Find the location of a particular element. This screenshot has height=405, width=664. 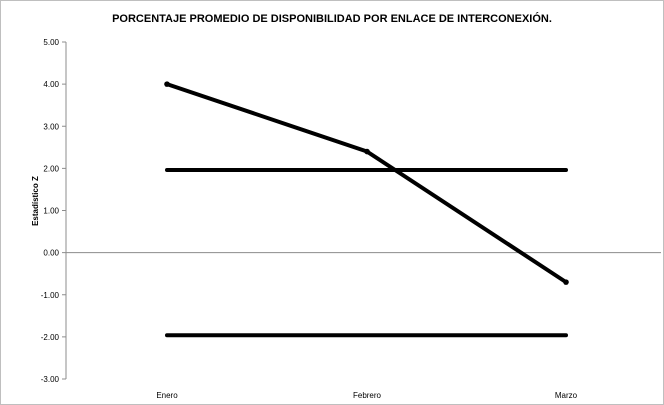

x-tick-label: Febrero is located at coordinates (367, 395).